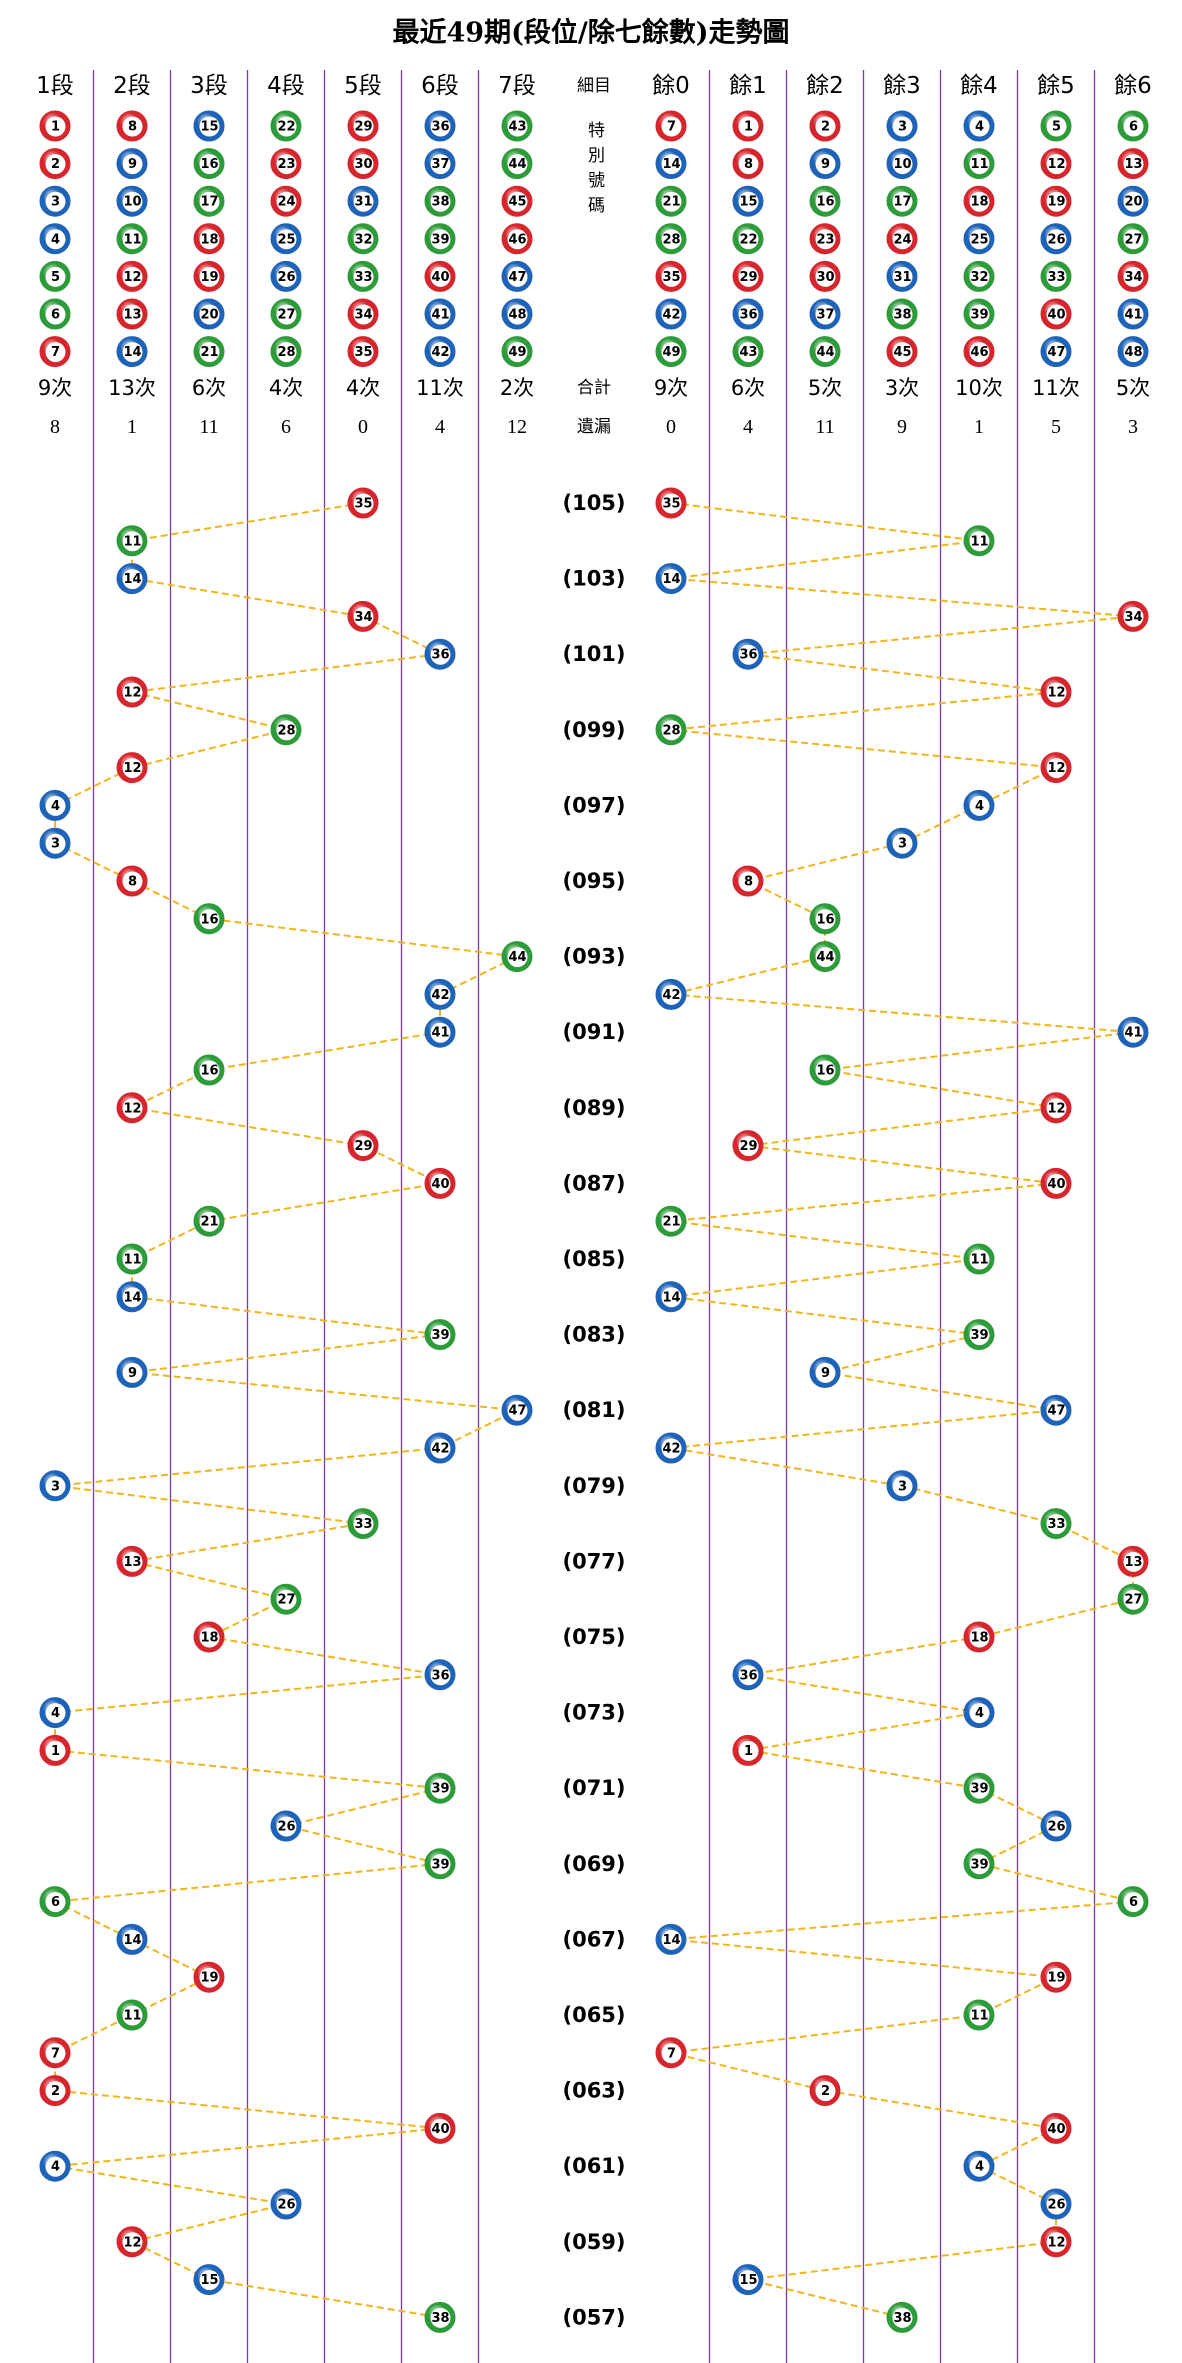  Describe the element at coordinates (209, 388) in the screenshot. I see `count: 6次` at that location.